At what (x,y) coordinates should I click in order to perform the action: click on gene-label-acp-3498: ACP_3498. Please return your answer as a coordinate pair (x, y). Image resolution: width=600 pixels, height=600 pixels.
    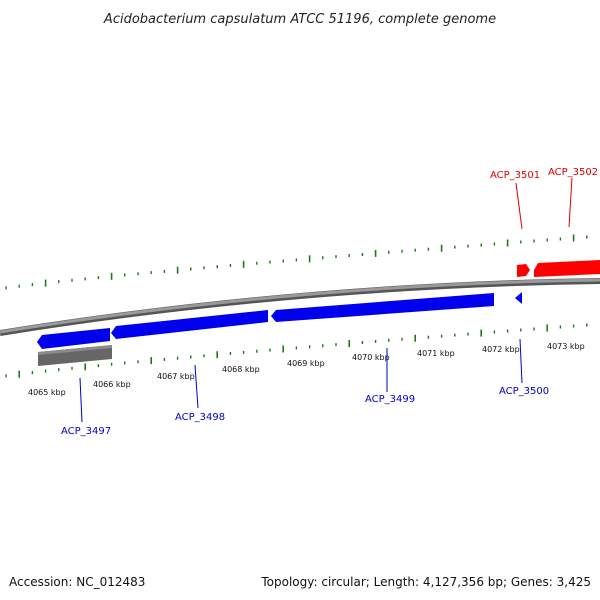
    Looking at the image, I should click on (200, 417).